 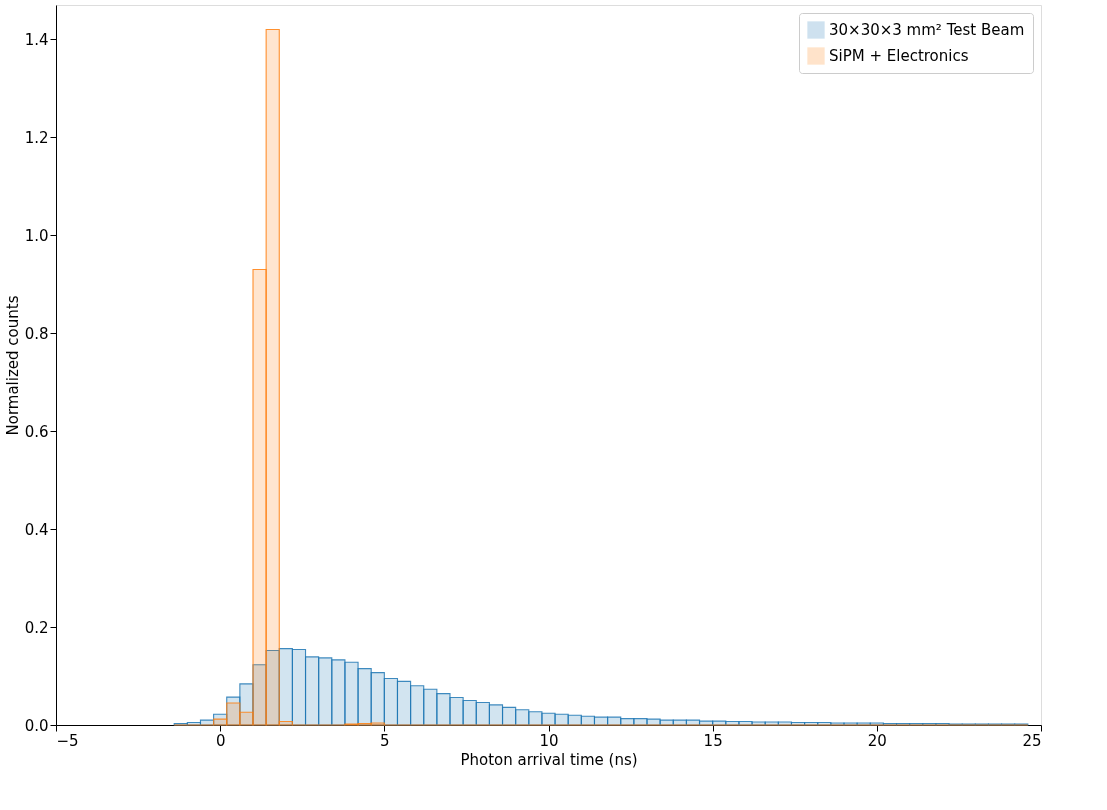 What do you see at coordinates (220, 740) in the screenshot?
I see `x-tick-label: 0` at bounding box center [220, 740].